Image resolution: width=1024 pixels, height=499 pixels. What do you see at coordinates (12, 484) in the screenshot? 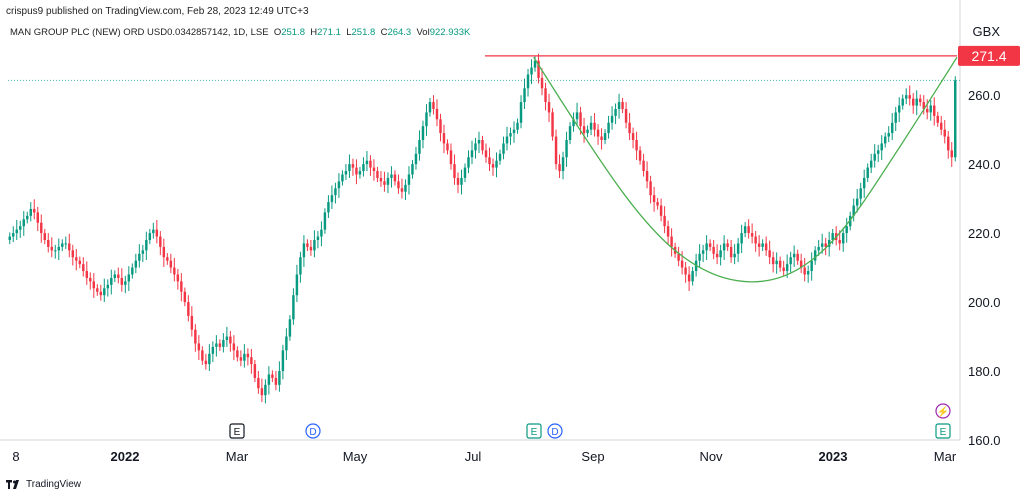
I see `tradingview-logo-icon` at bounding box center [12, 484].